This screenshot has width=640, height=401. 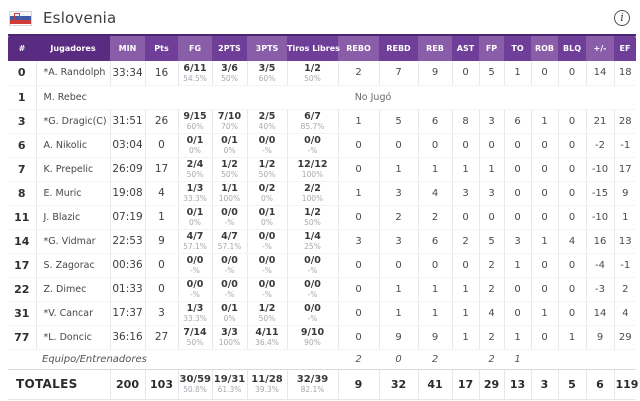 What do you see at coordinates (624, 337) in the screenshot?
I see `stat-ef: 29` at bounding box center [624, 337].